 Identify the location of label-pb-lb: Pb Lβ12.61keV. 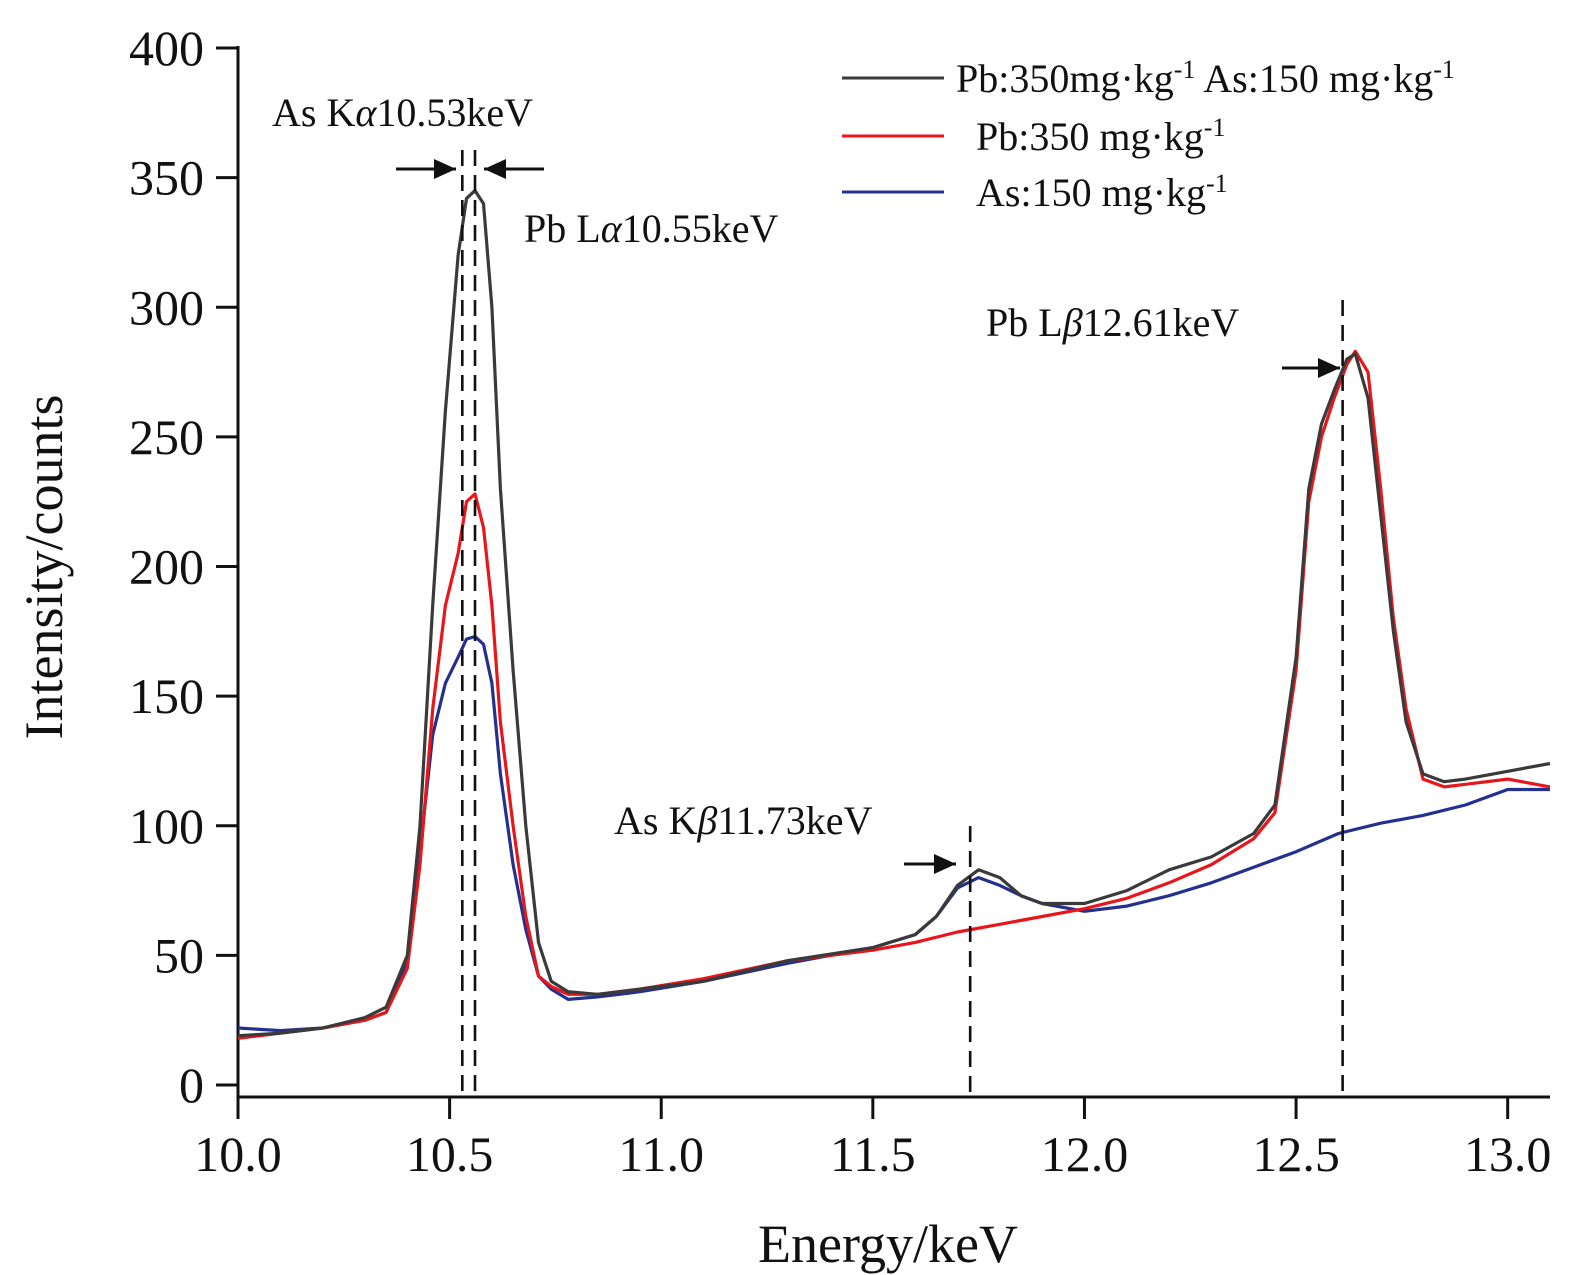
(1112, 322).